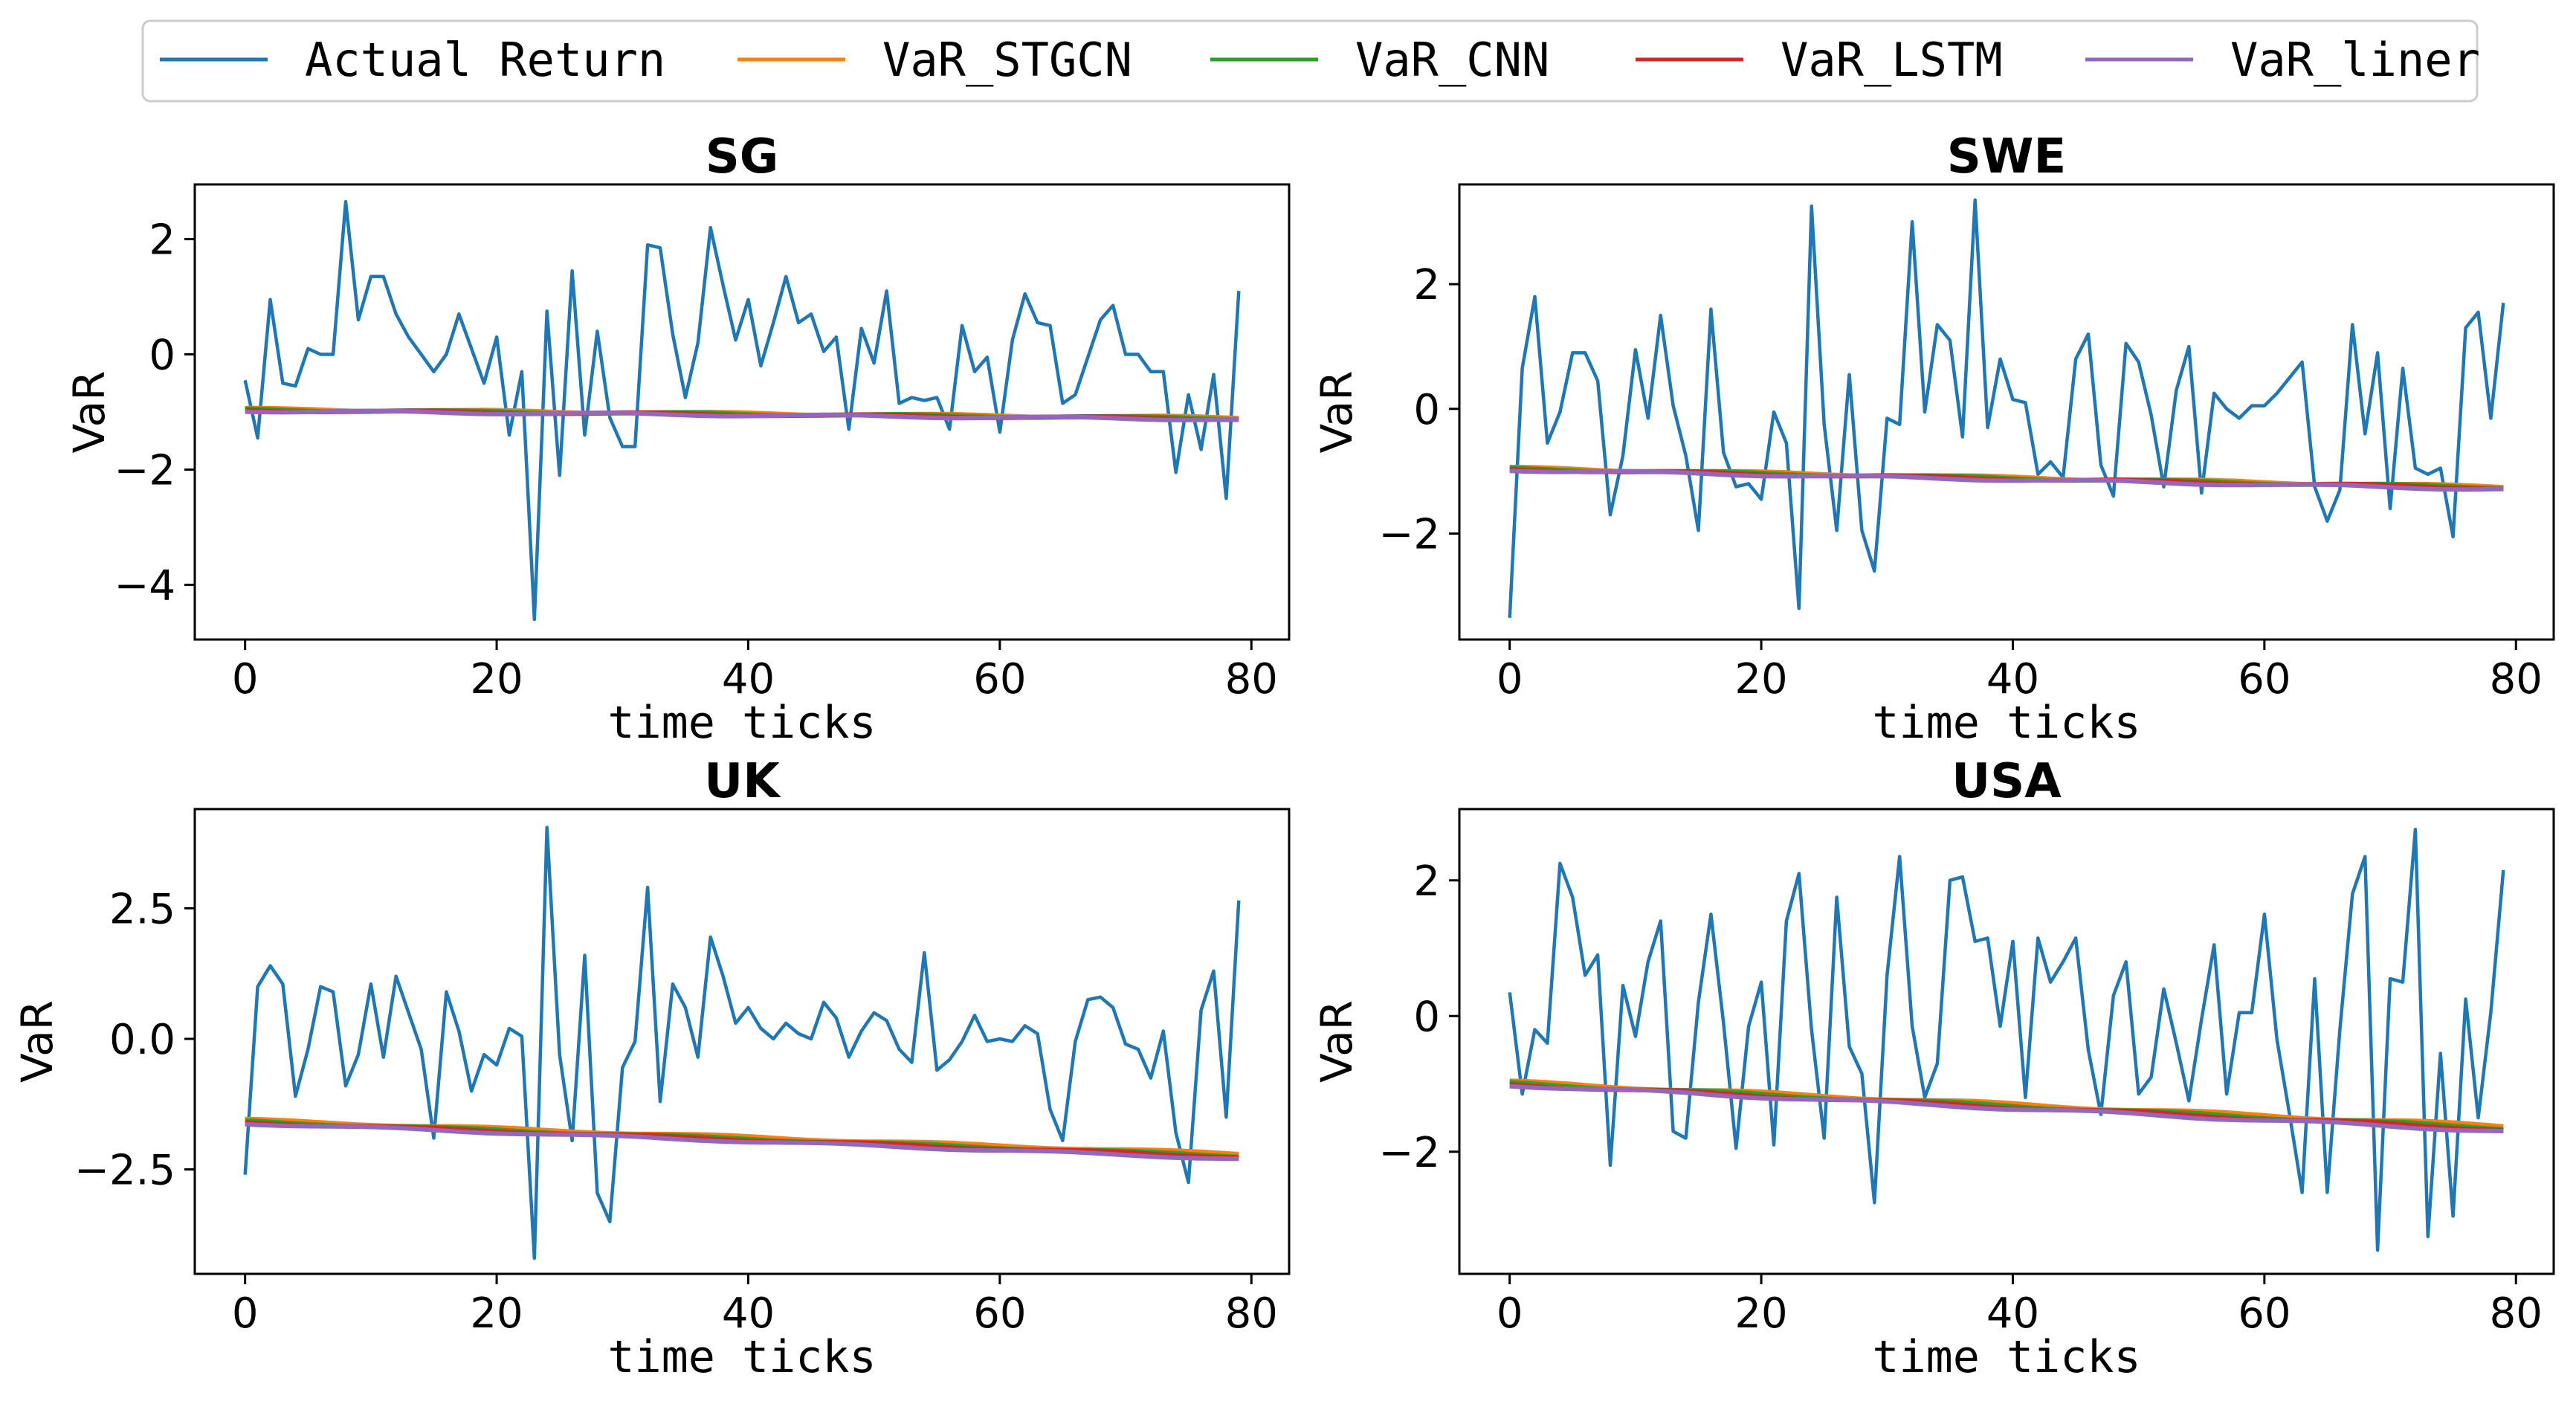  What do you see at coordinates (1409, 534) in the screenshot?
I see `y-tick-label-swe-2: −2` at bounding box center [1409, 534].